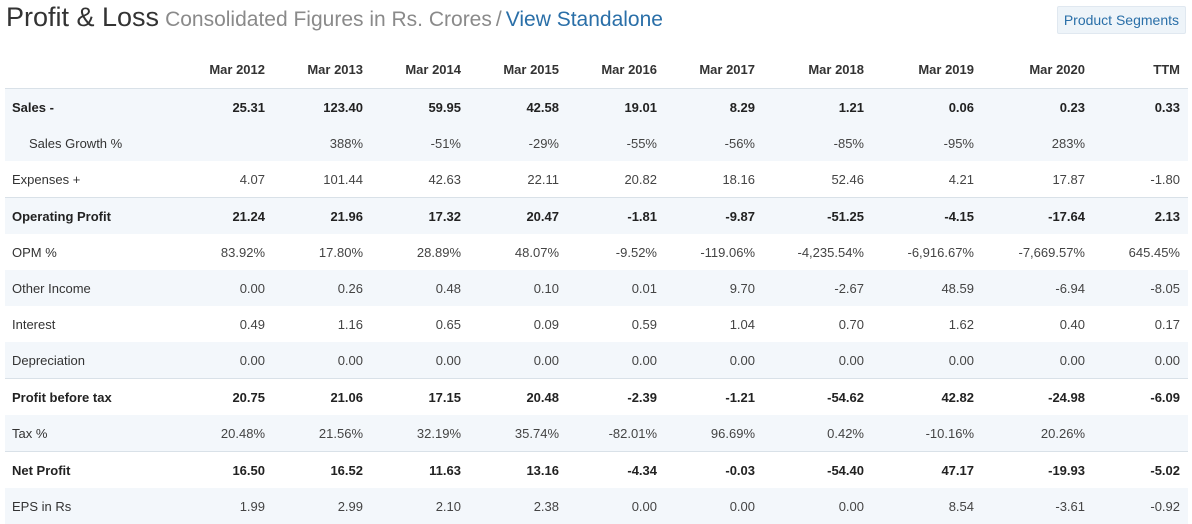 The width and height of the screenshot is (1192, 524). I want to click on product-segments-button: Product Segments, so click(1121, 20).